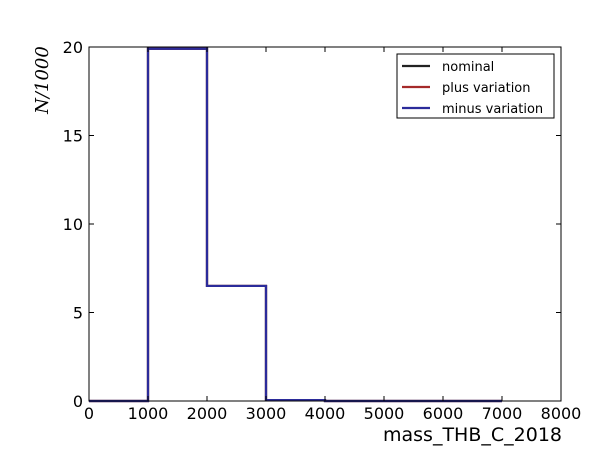  What do you see at coordinates (89, 413) in the screenshot?
I see `x-tick-label: 0` at bounding box center [89, 413].